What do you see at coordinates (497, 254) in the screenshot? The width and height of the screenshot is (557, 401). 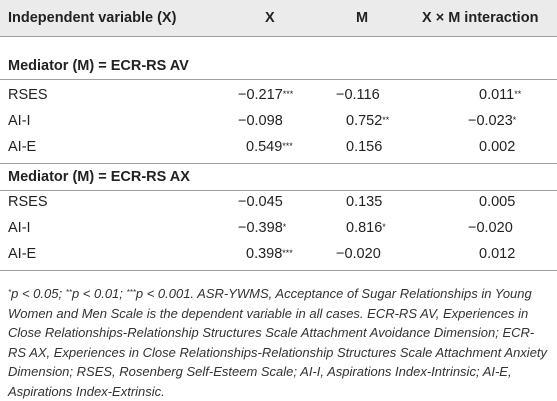 I see `value-xm: 0.012` at bounding box center [497, 254].